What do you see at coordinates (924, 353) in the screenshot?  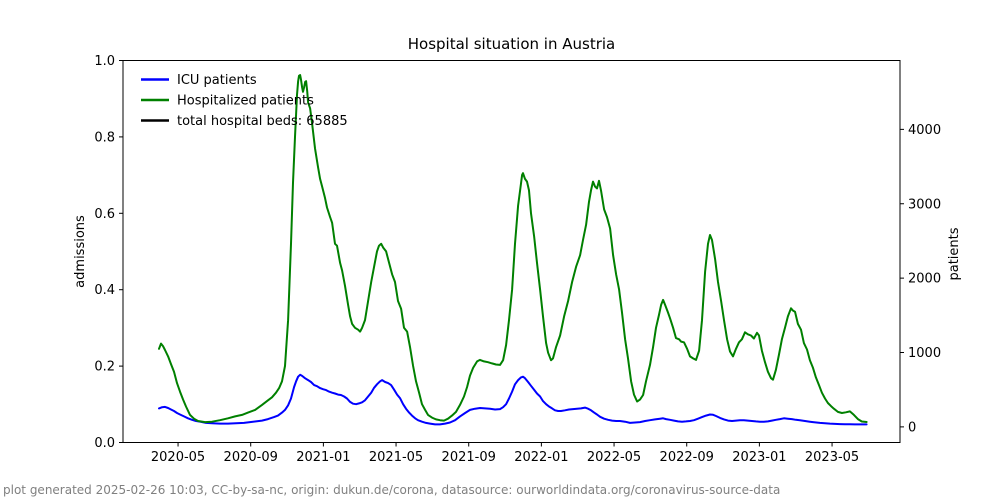 I see `y-right-tick-label: 1000` at bounding box center [924, 353].